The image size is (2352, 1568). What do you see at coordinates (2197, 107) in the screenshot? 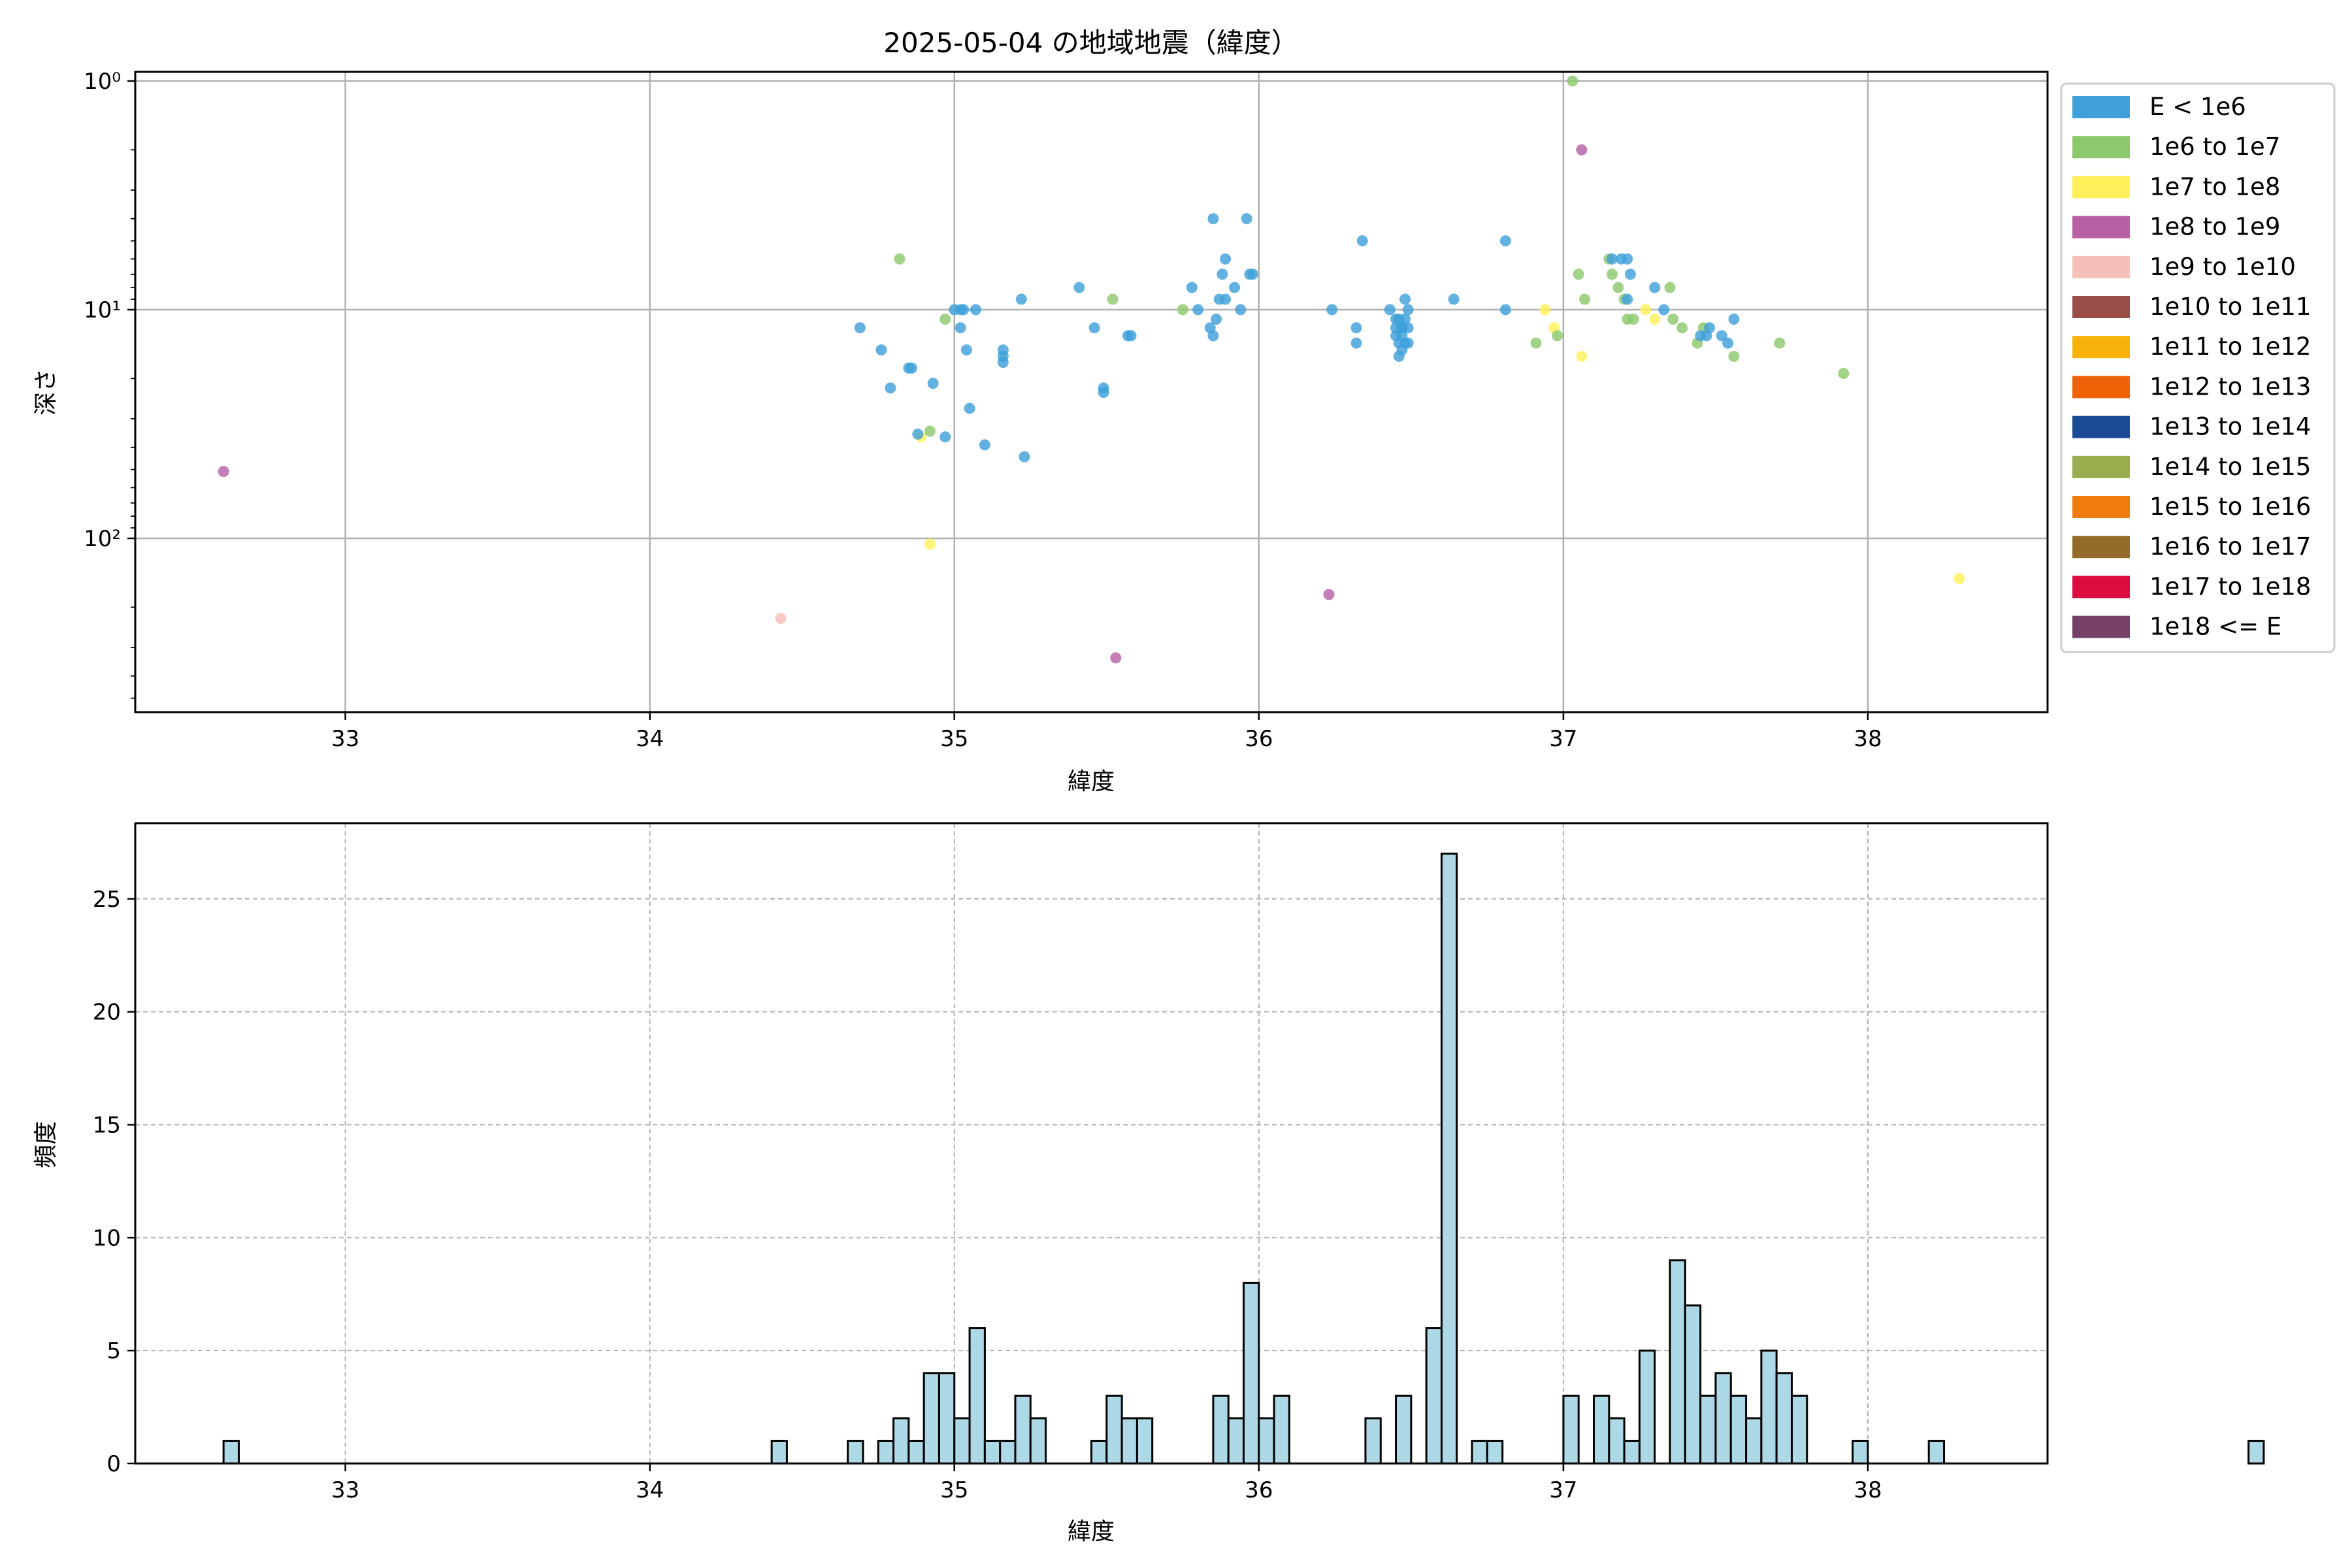
I see `legend-label-0: E < 1e6` at bounding box center [2197, 107].